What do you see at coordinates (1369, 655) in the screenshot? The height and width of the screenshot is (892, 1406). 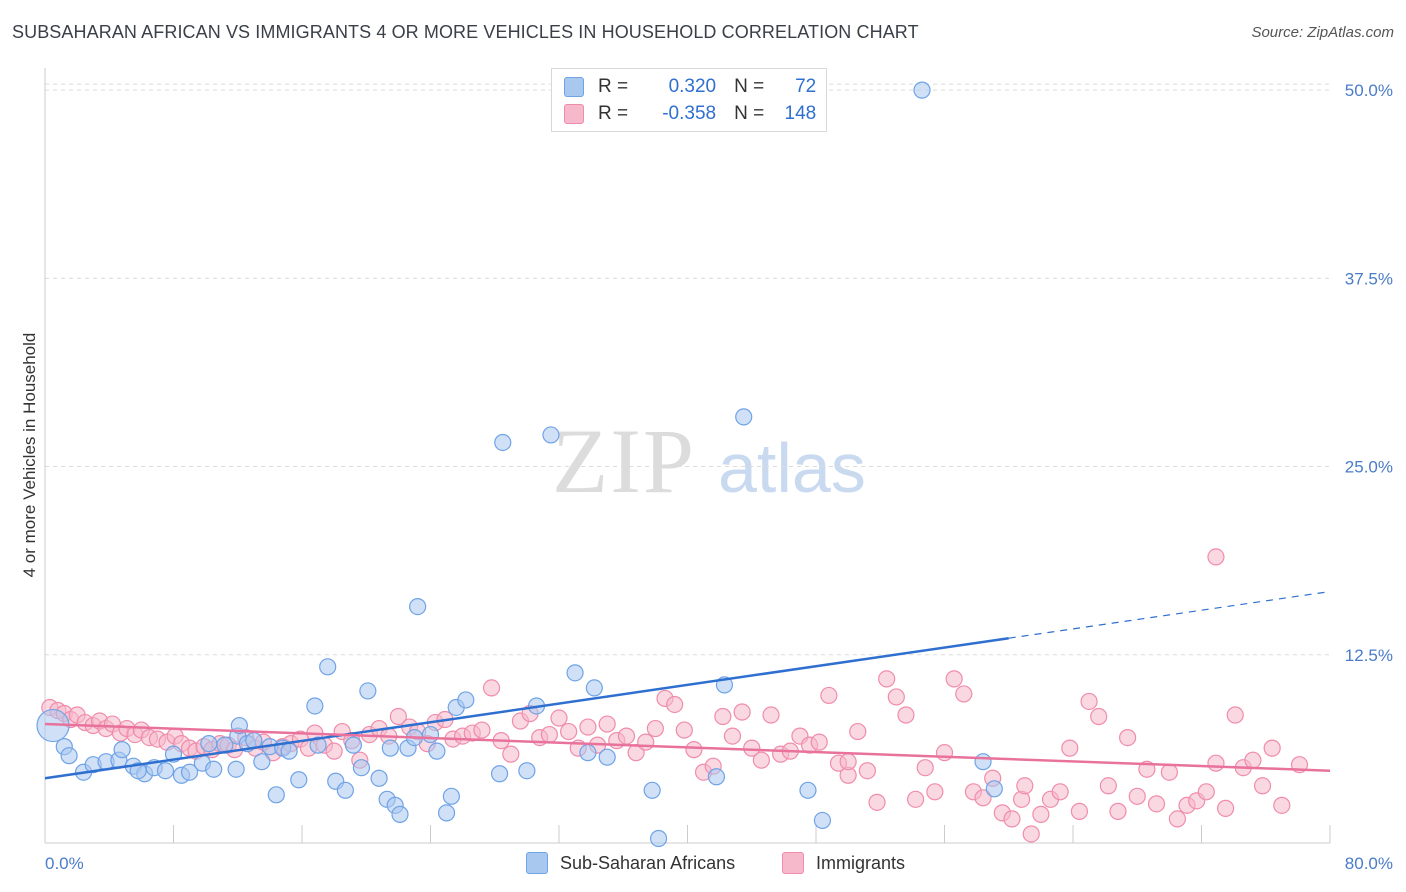 I see `y-tick-label: 12.5%` at bounding box center [1369, 655].